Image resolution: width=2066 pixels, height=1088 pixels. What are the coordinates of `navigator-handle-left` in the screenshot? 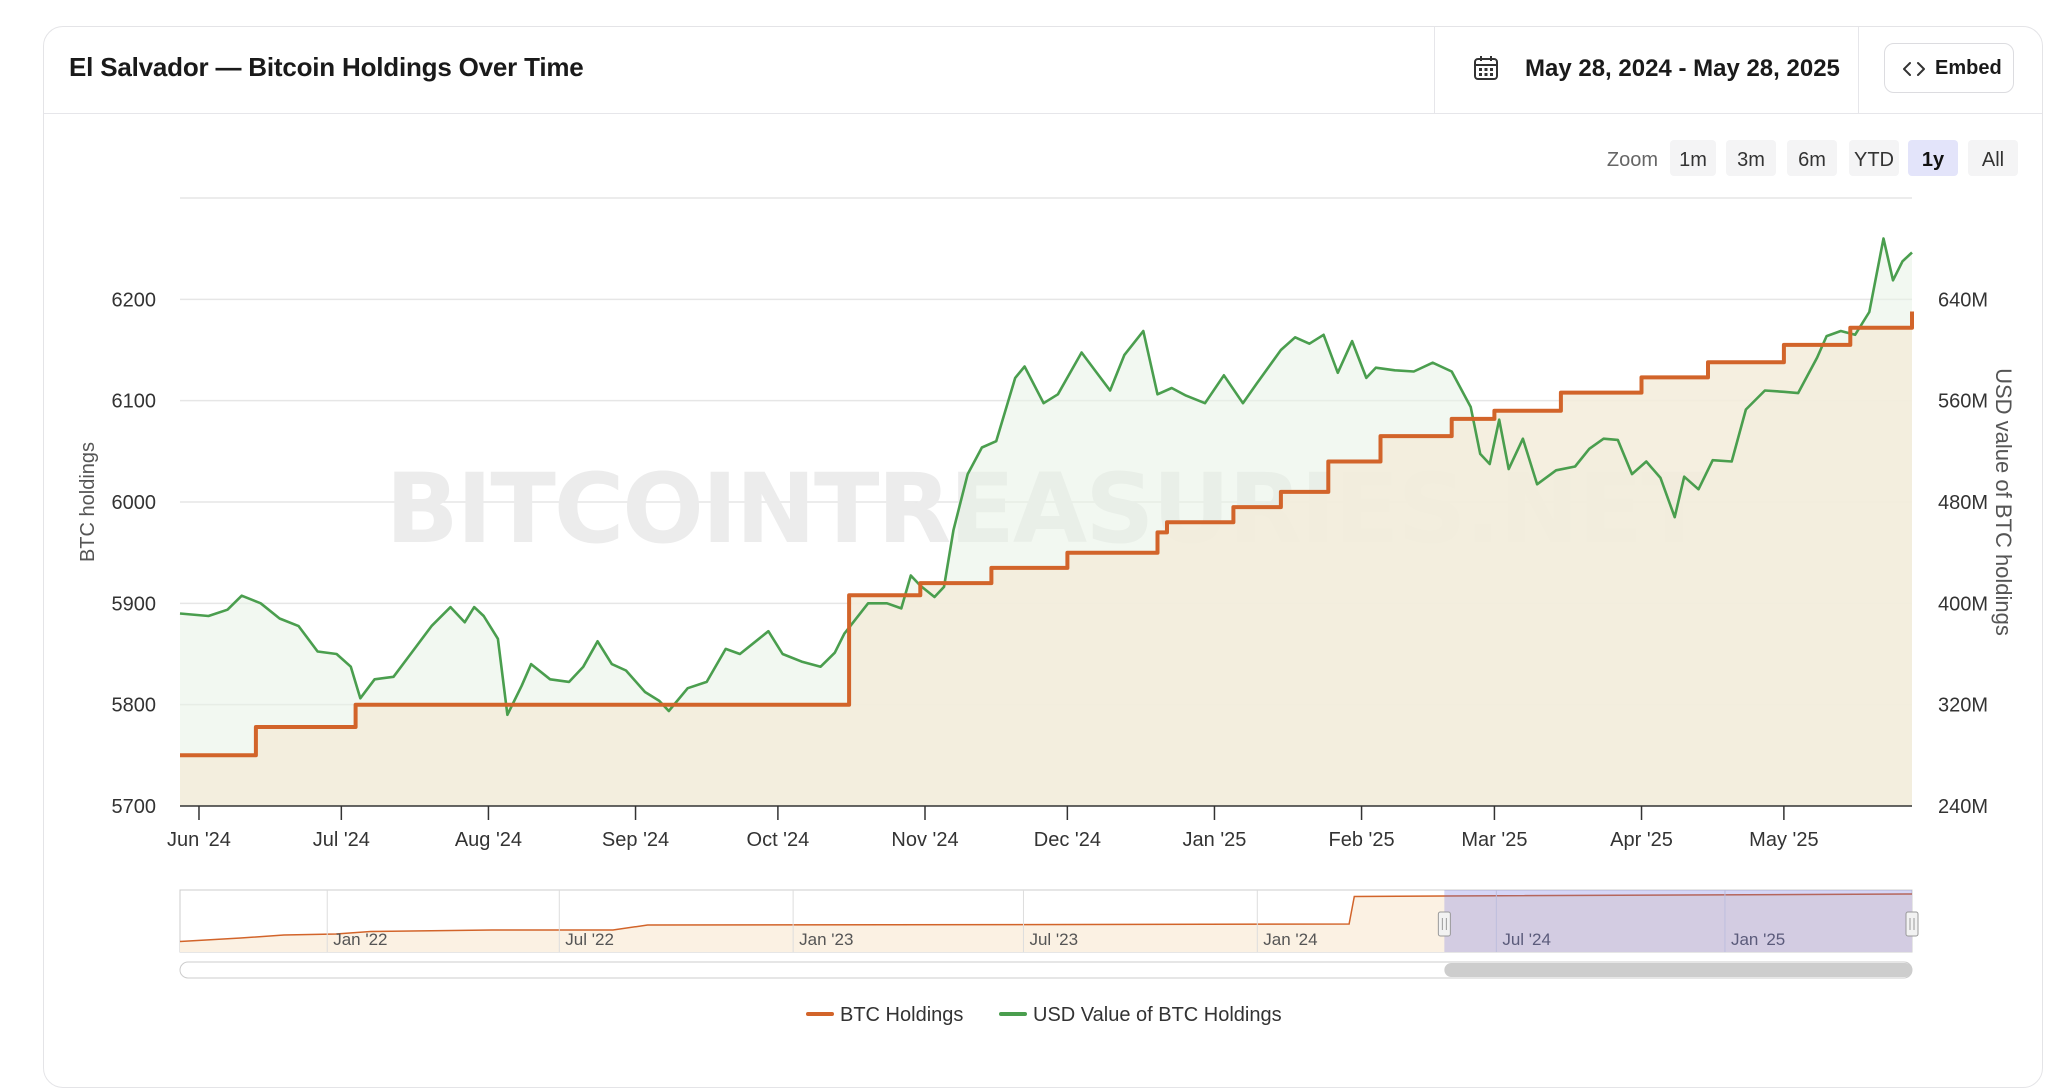 It's located at (1444, 924).